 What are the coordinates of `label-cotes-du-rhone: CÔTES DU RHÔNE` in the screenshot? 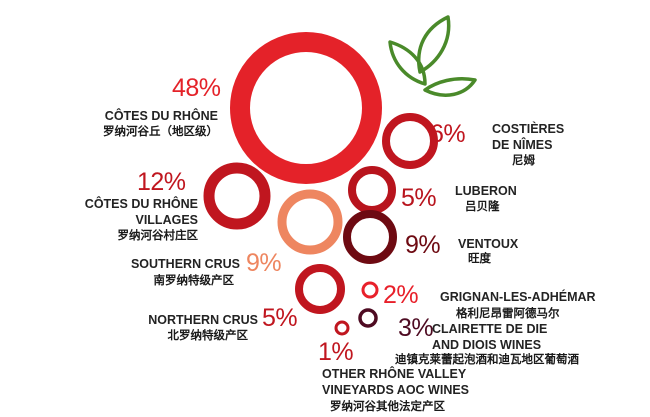 It's located at (161, 116).